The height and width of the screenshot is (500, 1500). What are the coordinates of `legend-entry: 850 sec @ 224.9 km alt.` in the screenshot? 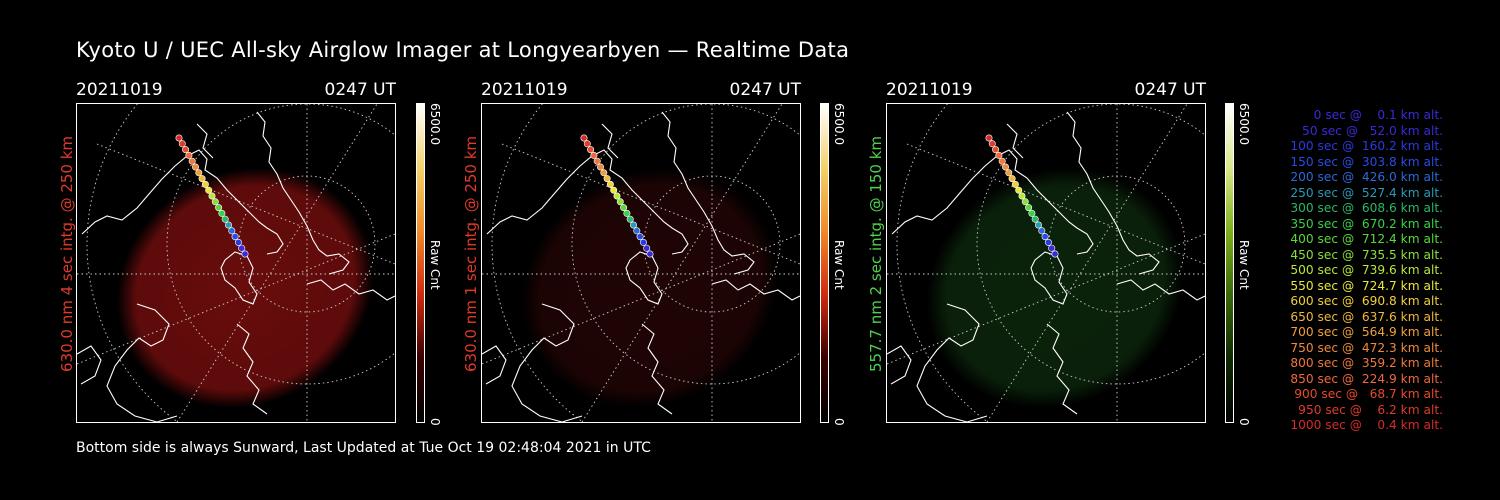 It's located at (1364, 378).